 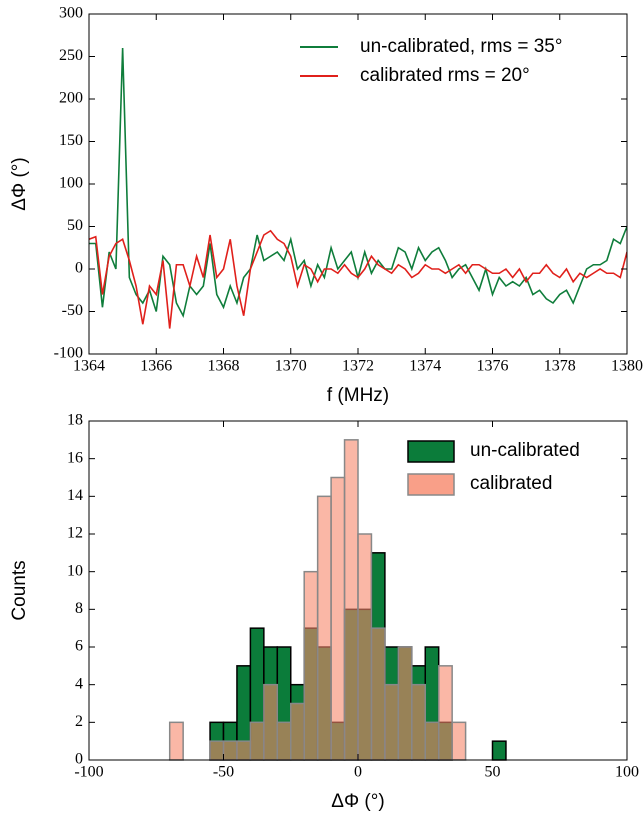 I want to click on x-tick-label: 100, so click(x=627, y=772).